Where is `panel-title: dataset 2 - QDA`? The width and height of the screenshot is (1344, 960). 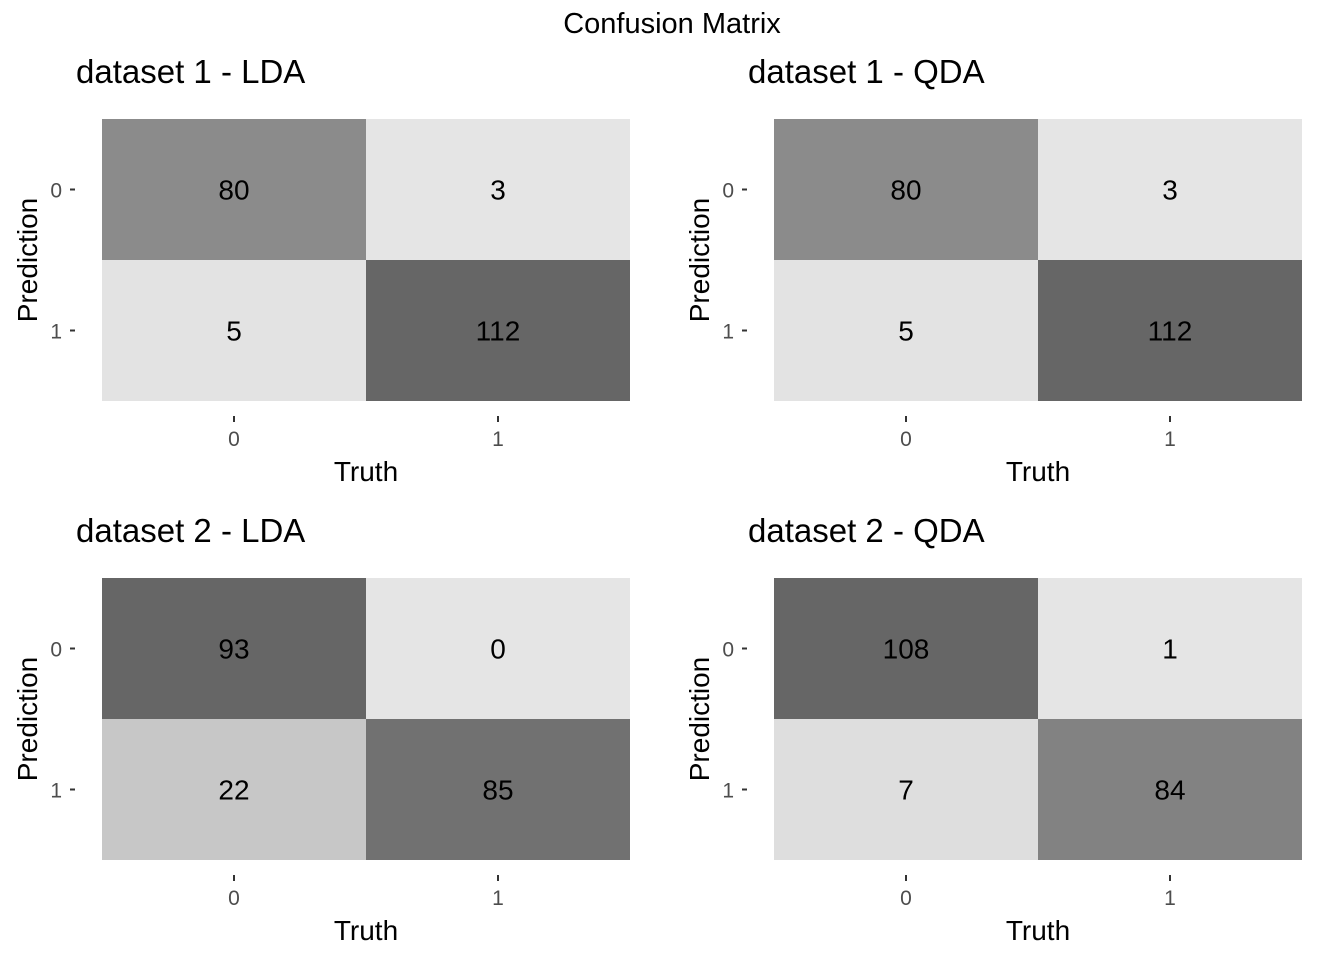 panel-title: dataset 2 - QDA is located at coordinates (866, 530).